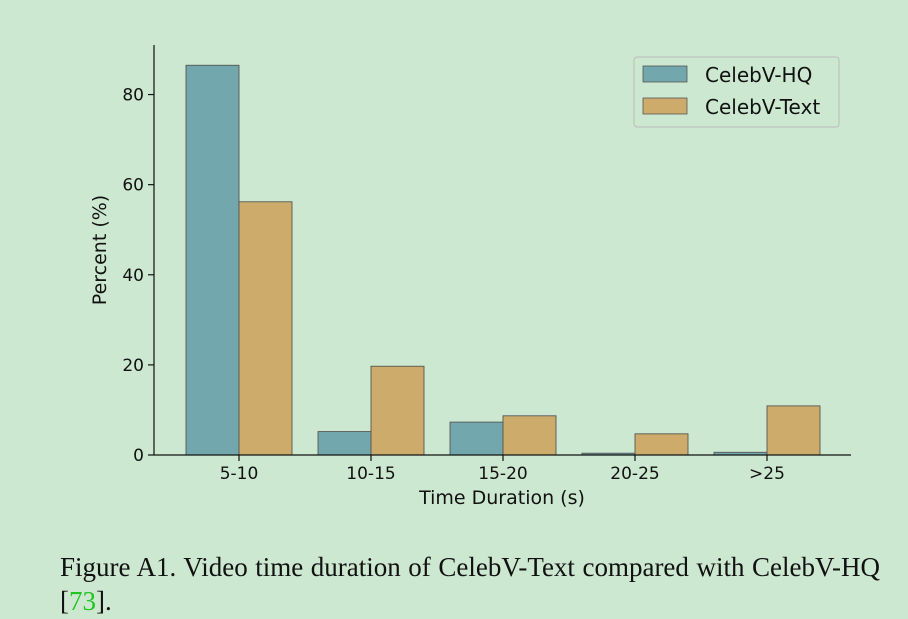 The image size is (908, 619). Describe the element at coordinates (133, 366) in the screenshot. I see `y-tick-label-1: 20` at that location.